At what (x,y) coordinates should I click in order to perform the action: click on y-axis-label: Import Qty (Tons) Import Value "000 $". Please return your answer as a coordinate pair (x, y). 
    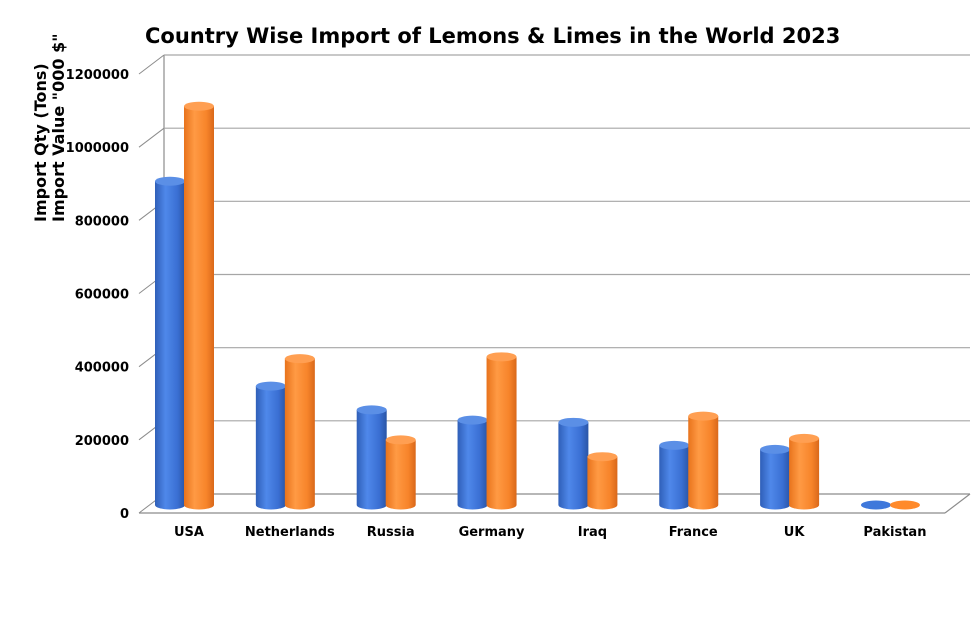
    Looking at the image, I should click on (49, 127).